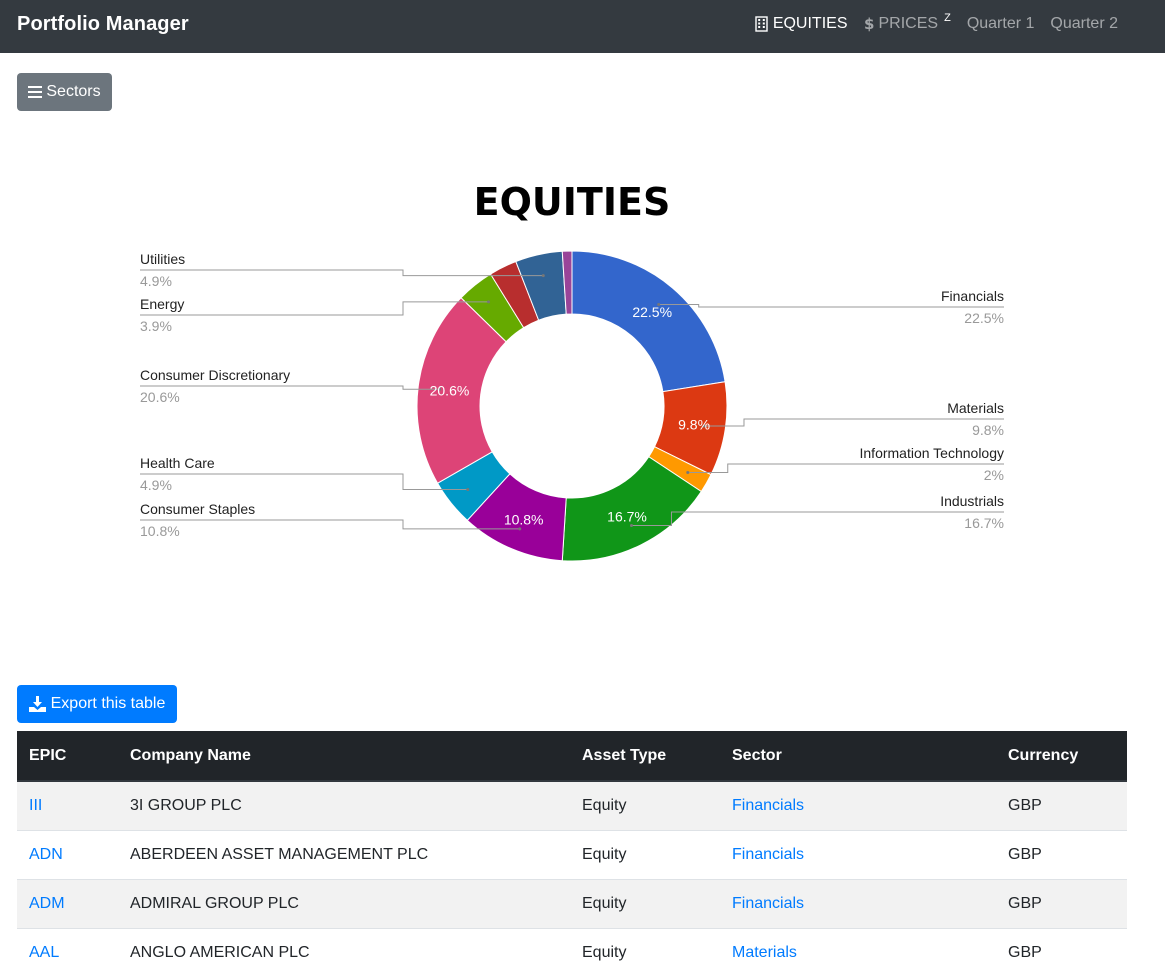 The image size is (1165, 977). I want to click on epic-cell: ADM, so click(67, 903).